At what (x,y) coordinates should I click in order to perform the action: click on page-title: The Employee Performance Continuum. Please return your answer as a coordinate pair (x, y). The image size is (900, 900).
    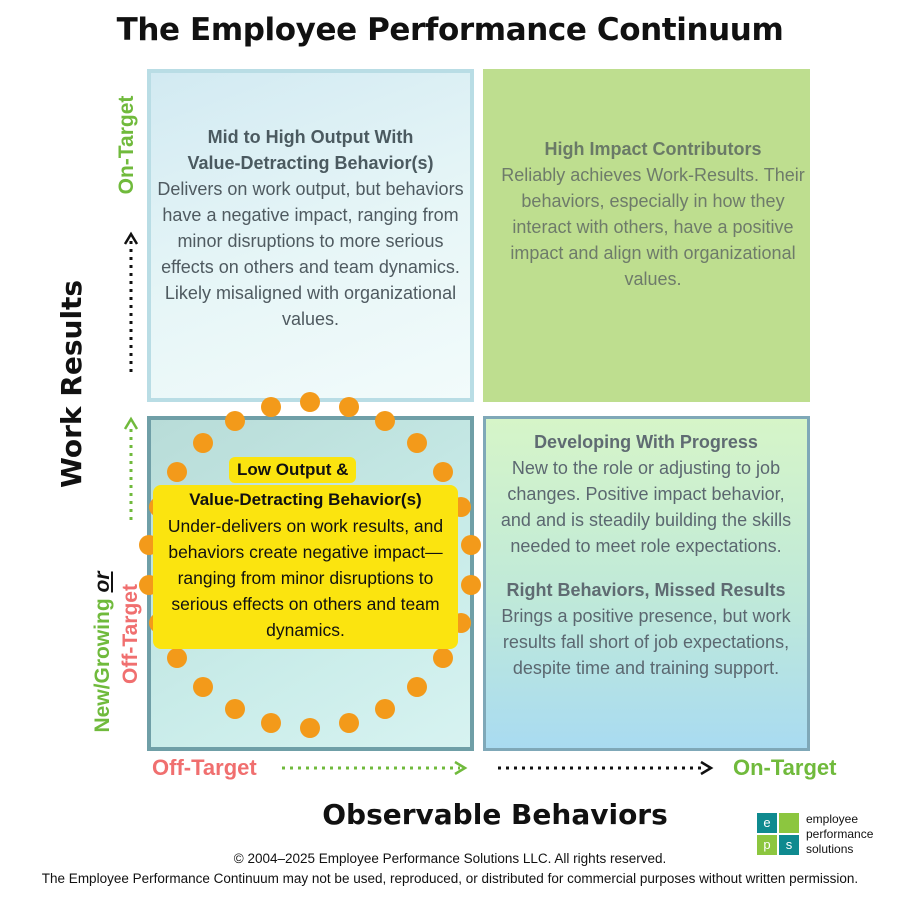
    Looking at the image, I should click on (450, 30).